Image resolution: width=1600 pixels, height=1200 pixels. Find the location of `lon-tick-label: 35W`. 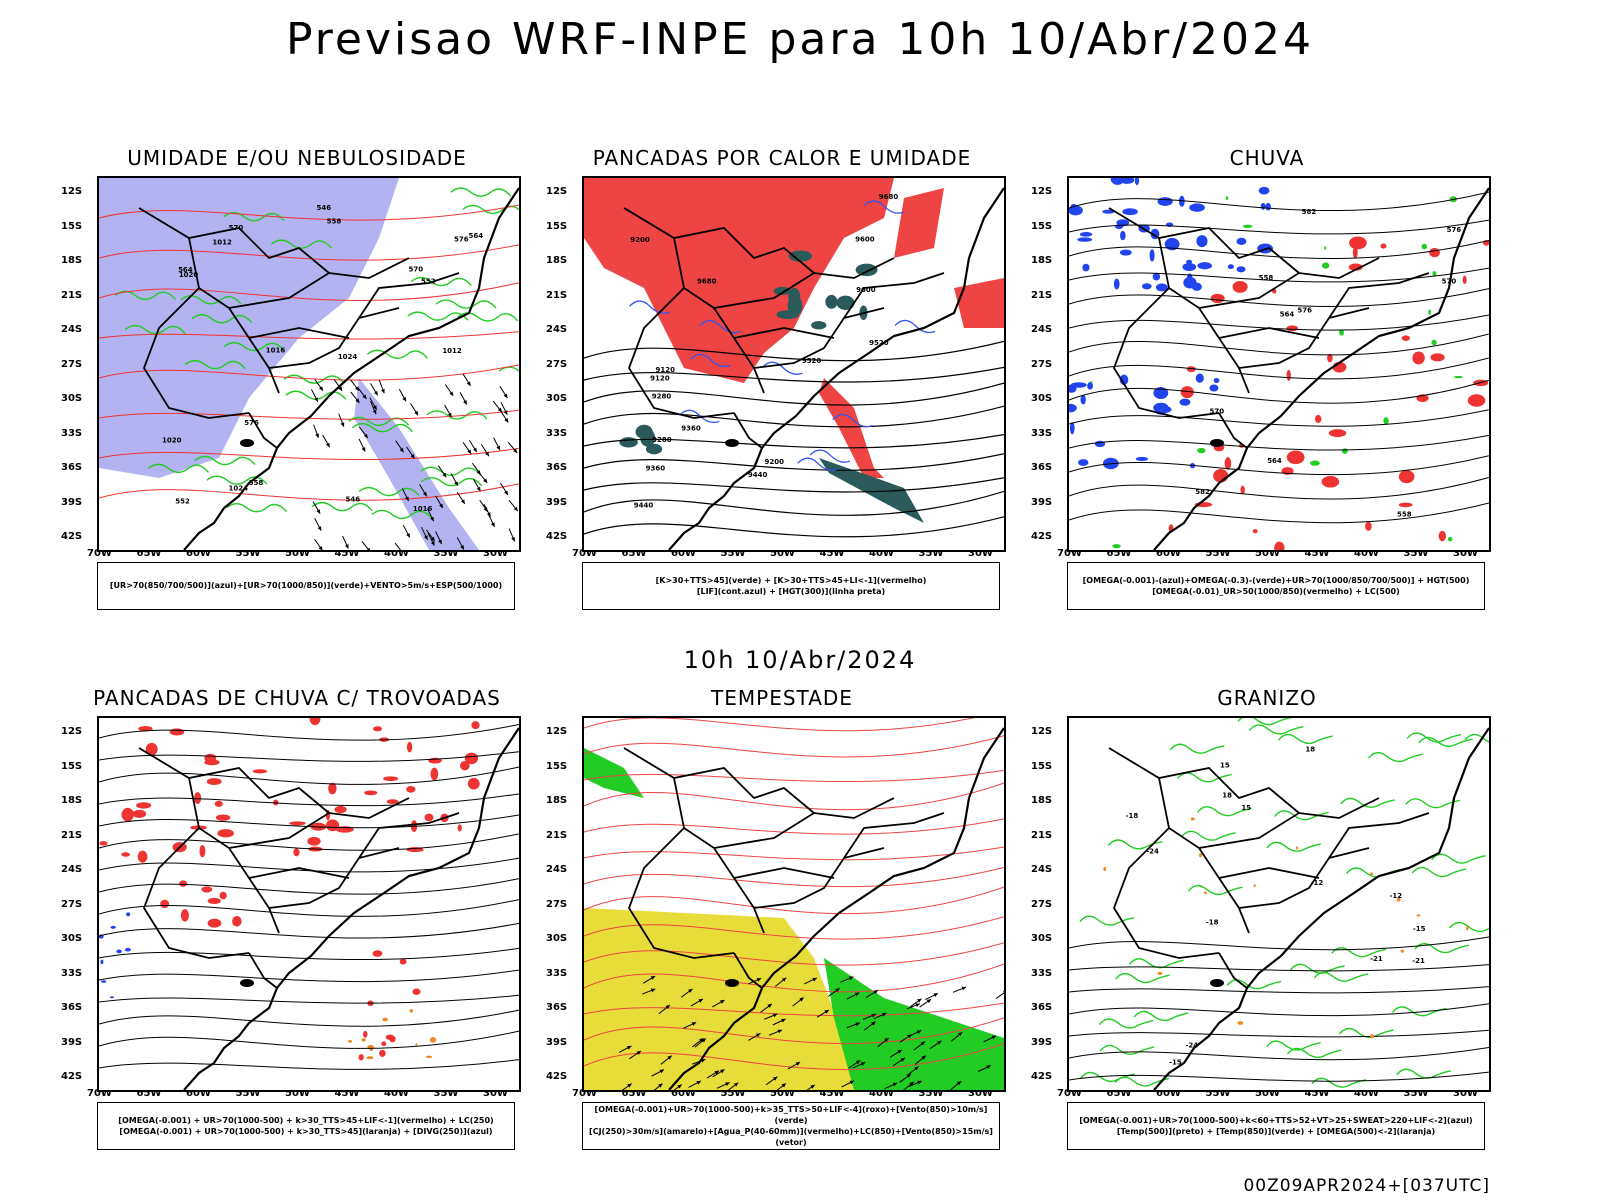

lon-tick-label: 35W is located at coordinates (446, 1093).